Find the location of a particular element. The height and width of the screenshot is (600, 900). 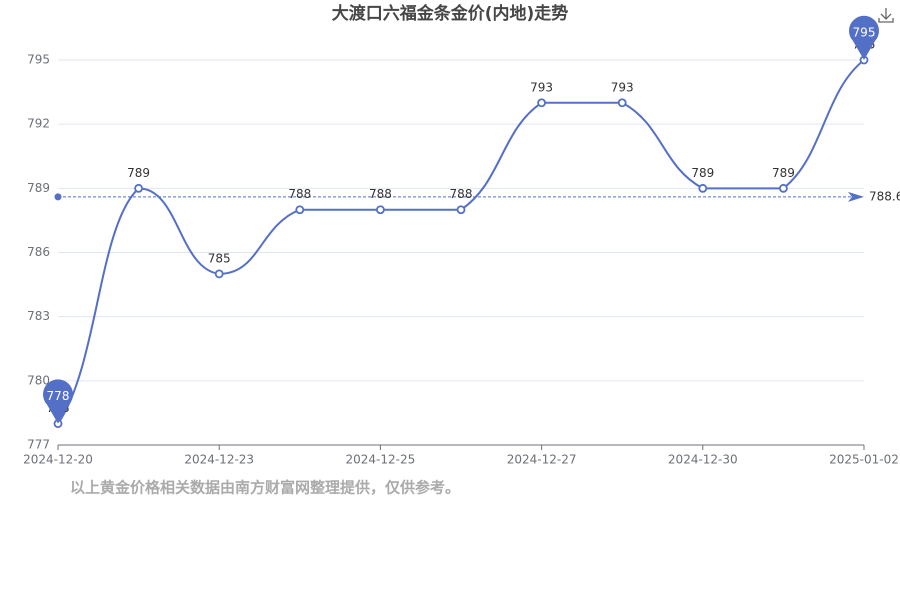

mark-pin-label: 795 is located at coordinates (864, 33).